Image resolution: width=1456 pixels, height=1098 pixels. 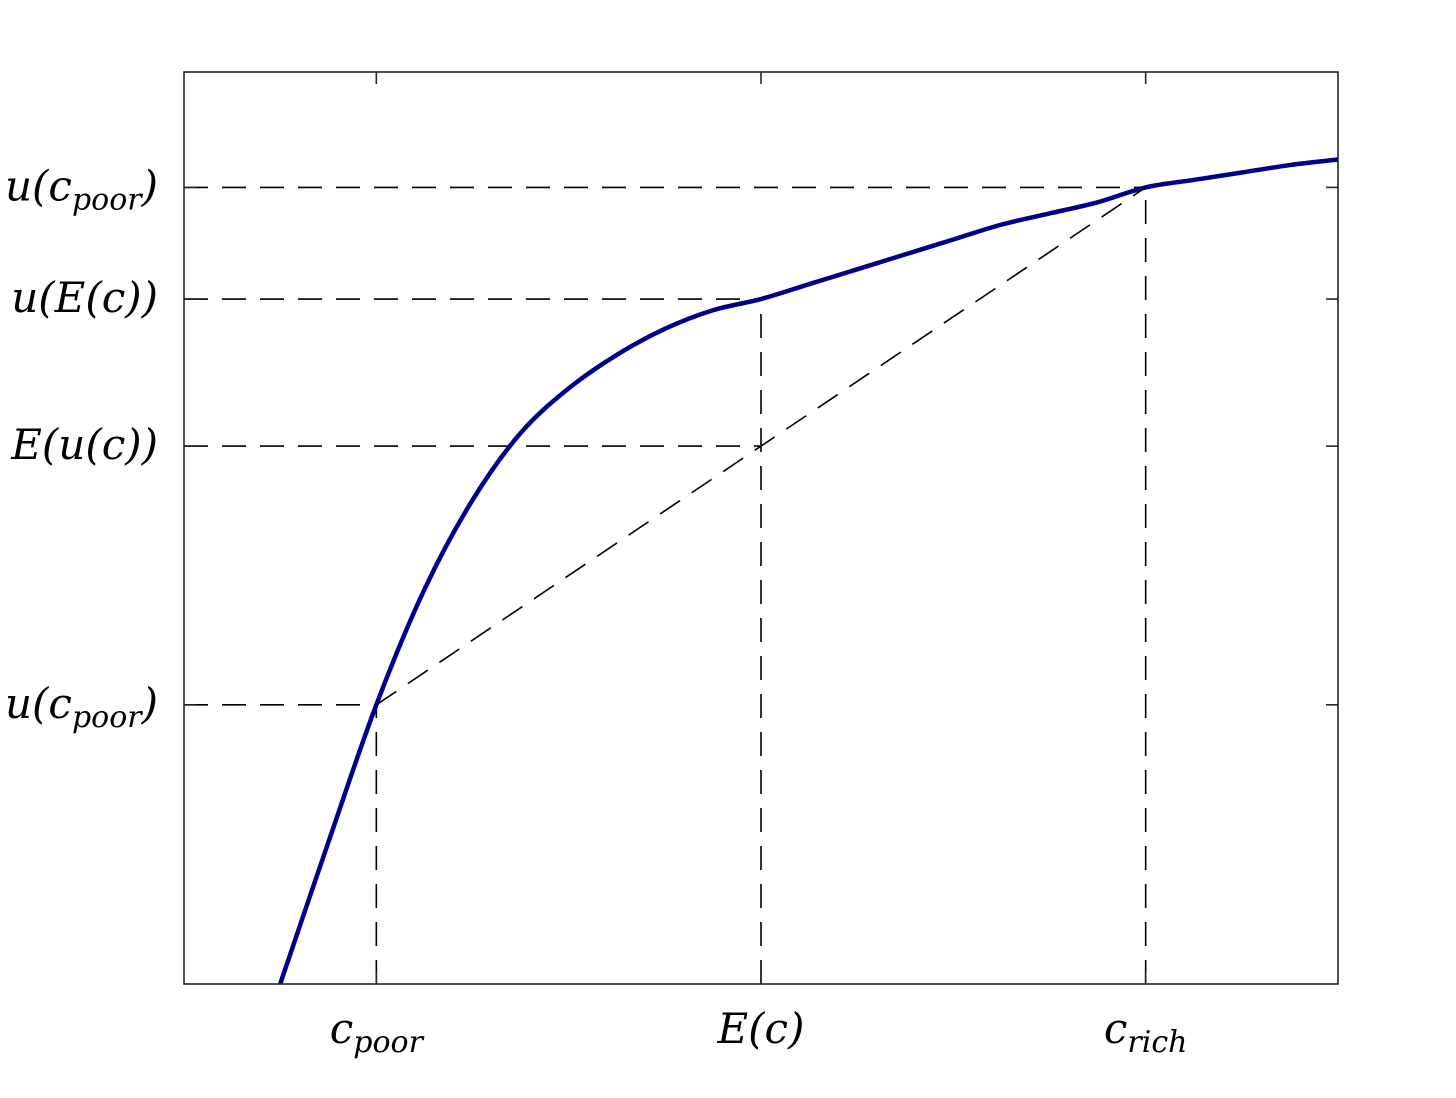 What do you see at coordinates (84, 297) in the screenshot?
I see `y-tick-label-1: u(E(c))` at bounding box center [84, 297].